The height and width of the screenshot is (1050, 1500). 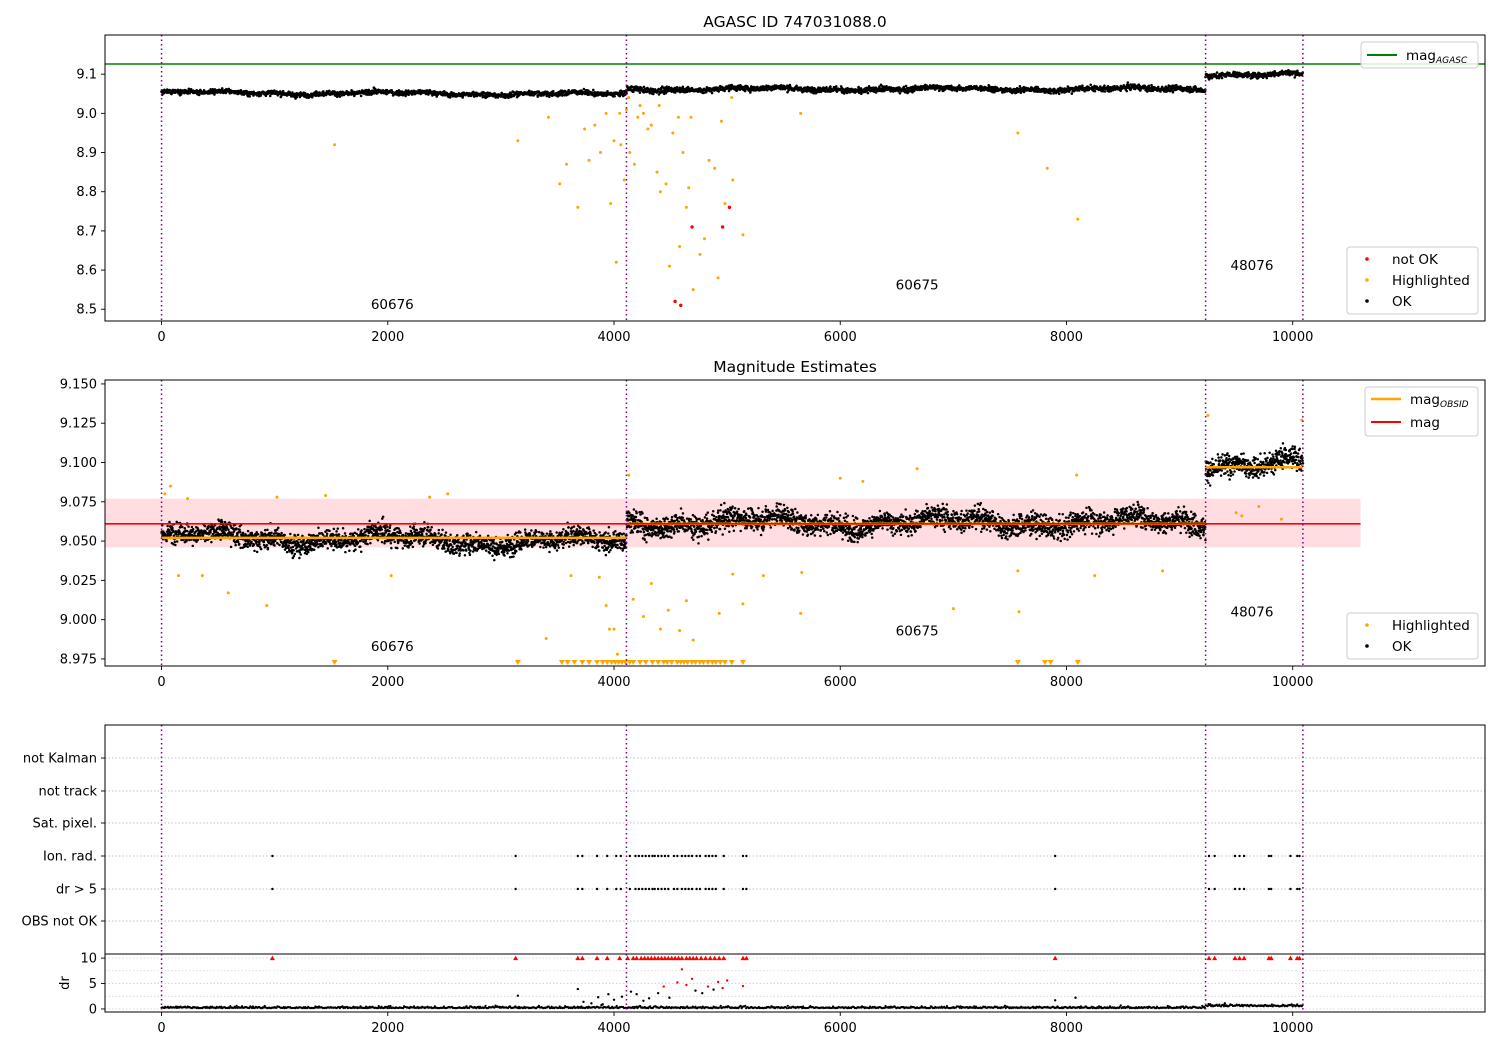 I want to click on legend-marker-ok, so click(x=1367, y=301).